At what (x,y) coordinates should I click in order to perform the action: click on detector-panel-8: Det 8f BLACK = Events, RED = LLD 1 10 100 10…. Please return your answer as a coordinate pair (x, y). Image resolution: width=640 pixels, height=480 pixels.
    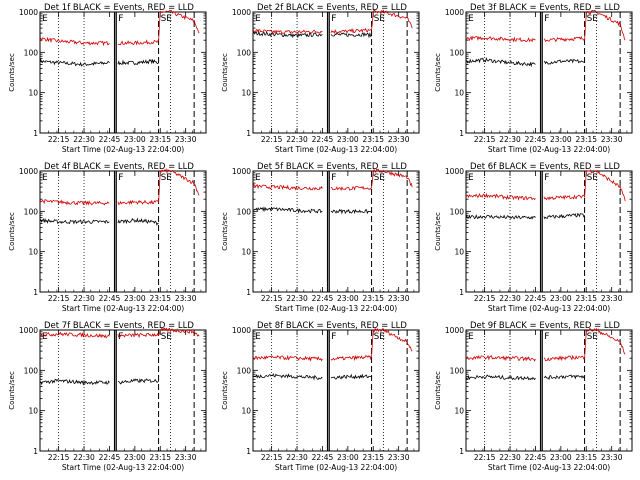
    Looking at the image, I should click on (320, 396).